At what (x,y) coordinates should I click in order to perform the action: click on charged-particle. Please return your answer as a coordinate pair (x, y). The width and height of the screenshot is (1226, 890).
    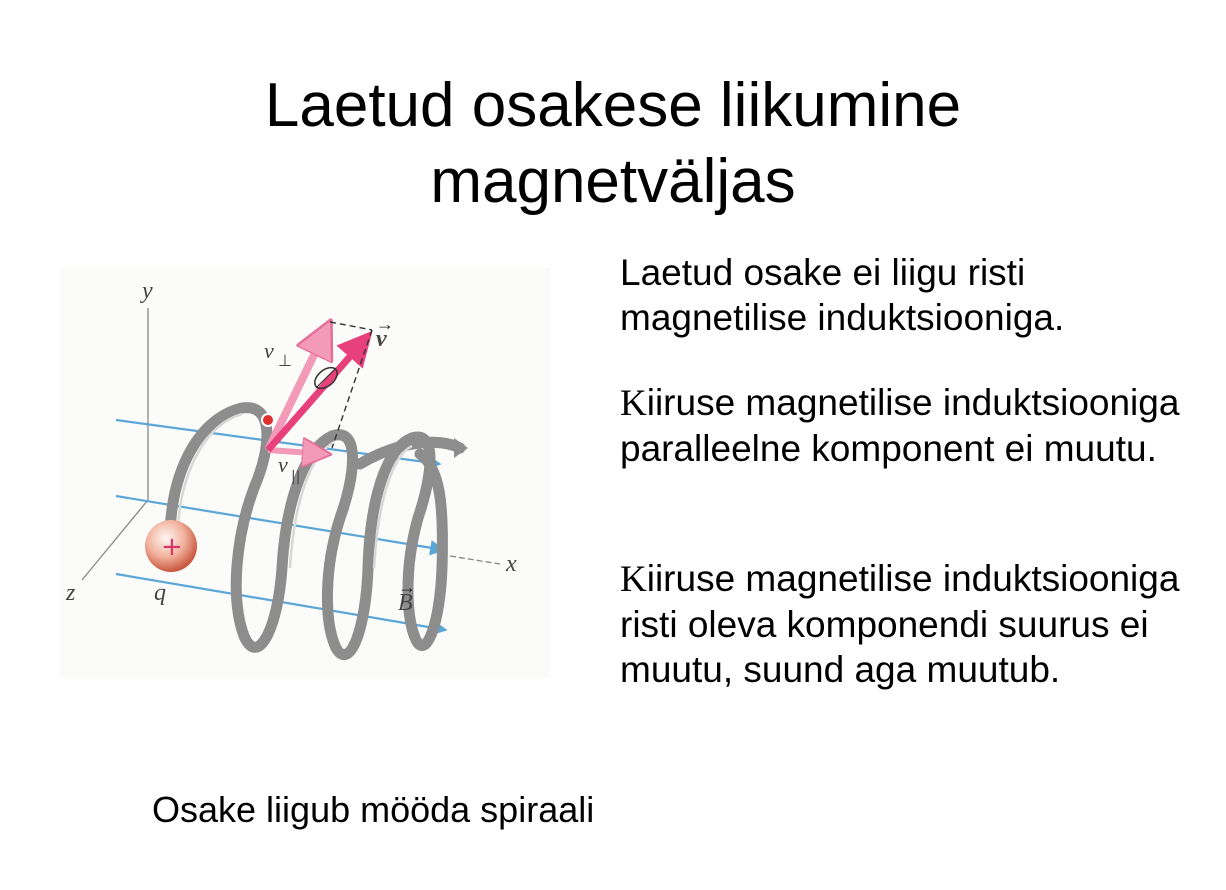
    Looking at the image, I should click on (171, 546).